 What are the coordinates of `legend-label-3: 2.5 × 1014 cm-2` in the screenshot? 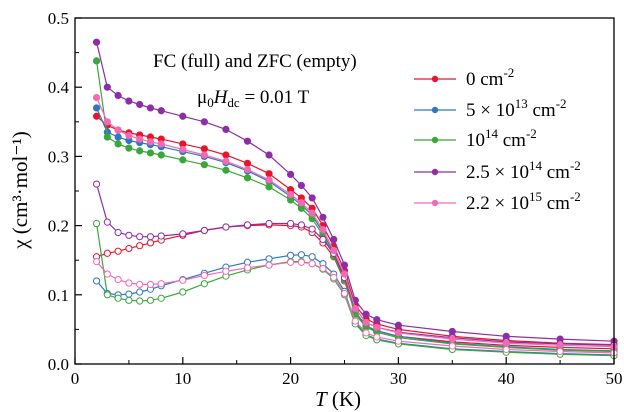 It's located at (523, 170).